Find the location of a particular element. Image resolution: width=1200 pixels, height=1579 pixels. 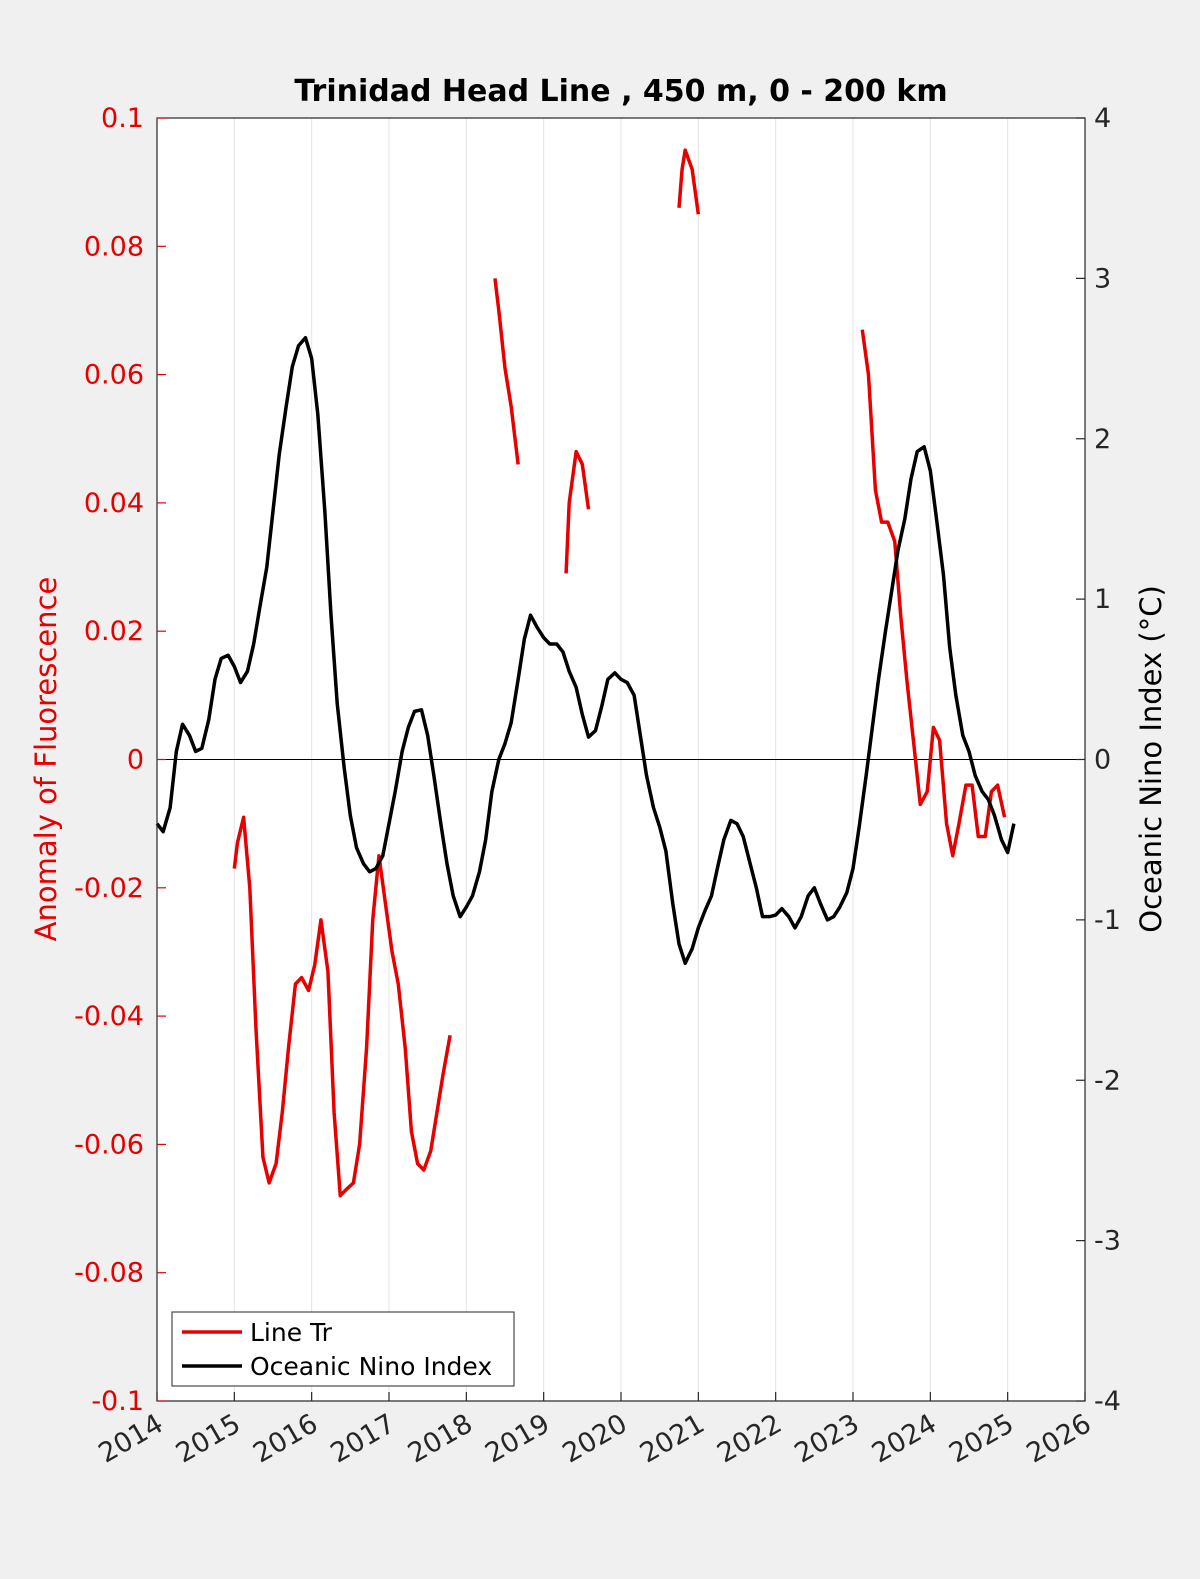

left-y-tick-label: 0.06 is located at coordinates (114, 375).